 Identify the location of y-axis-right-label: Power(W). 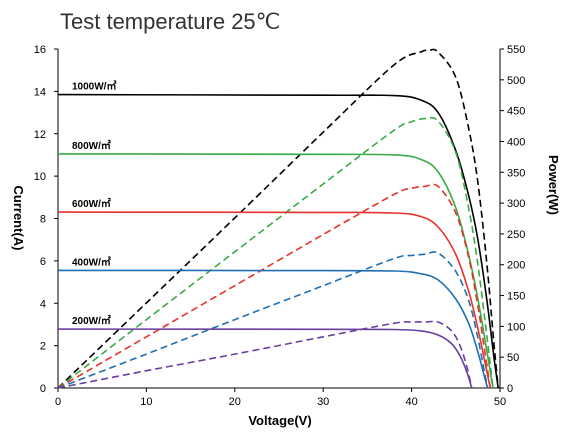
(553, 185).